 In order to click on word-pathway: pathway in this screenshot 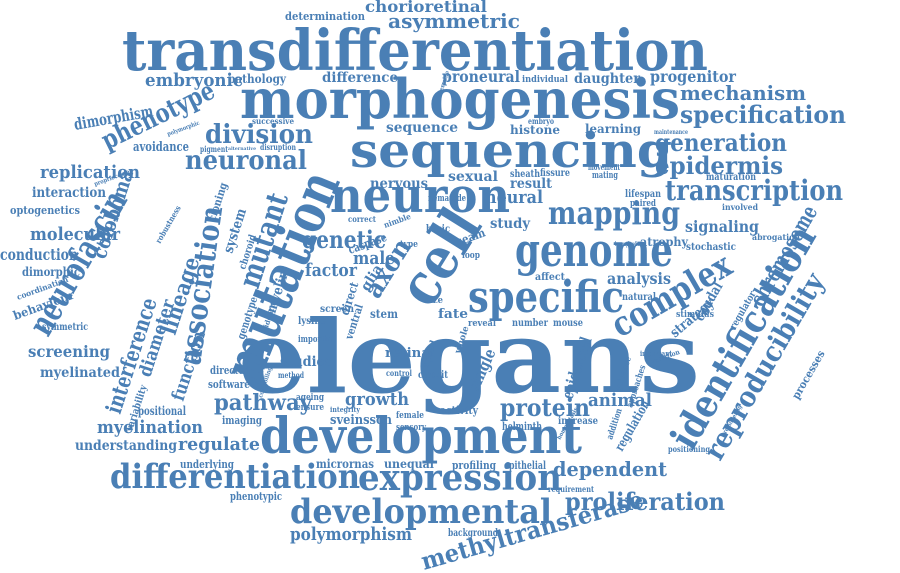, I will do `click(263, 403)`.